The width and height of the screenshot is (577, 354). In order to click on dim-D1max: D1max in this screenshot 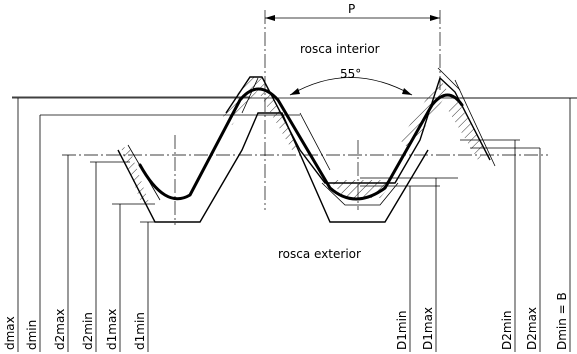, I will do `click(428, 328)`.